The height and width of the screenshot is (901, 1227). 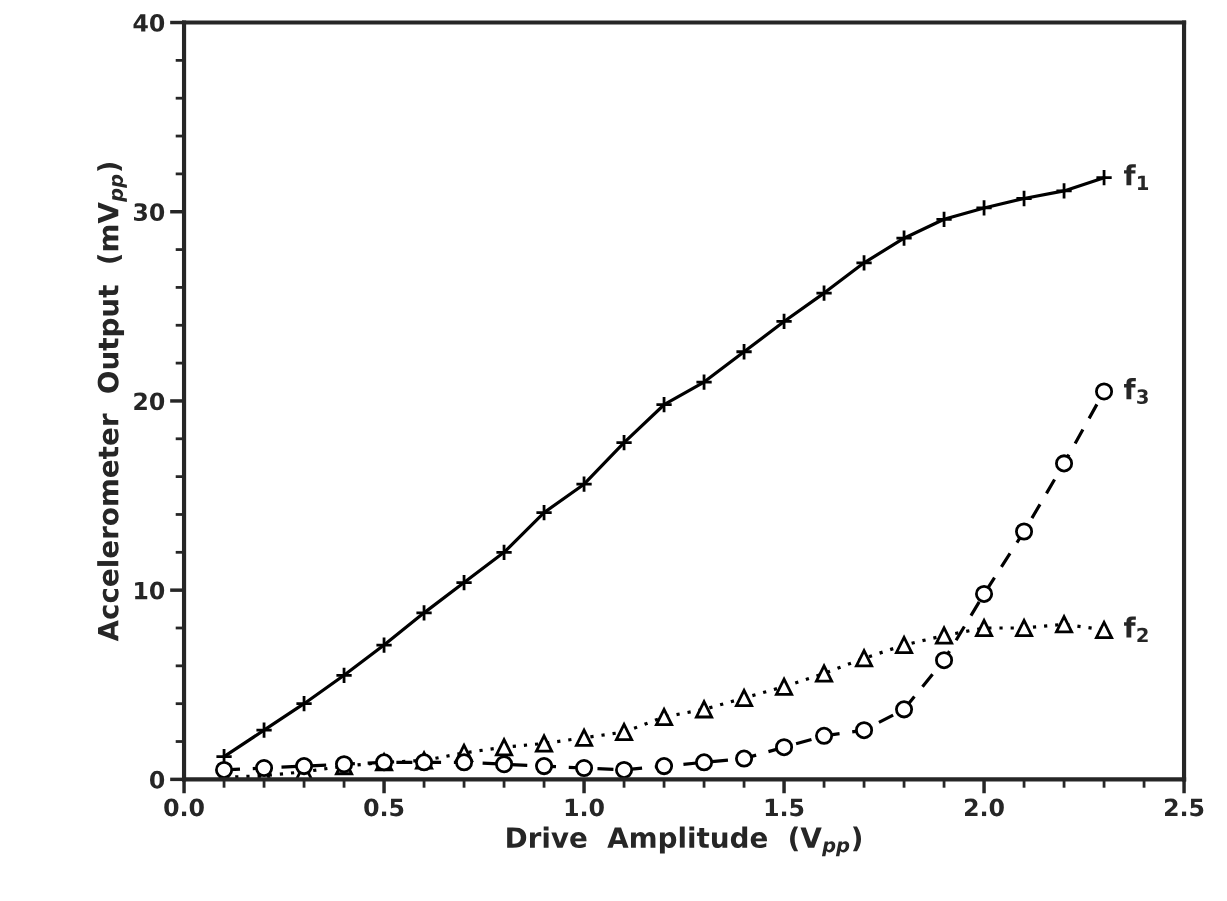 I want to click on y-axis-title: Accelerometer Output (mV$_{pp}$), so click(x=112, y=402).